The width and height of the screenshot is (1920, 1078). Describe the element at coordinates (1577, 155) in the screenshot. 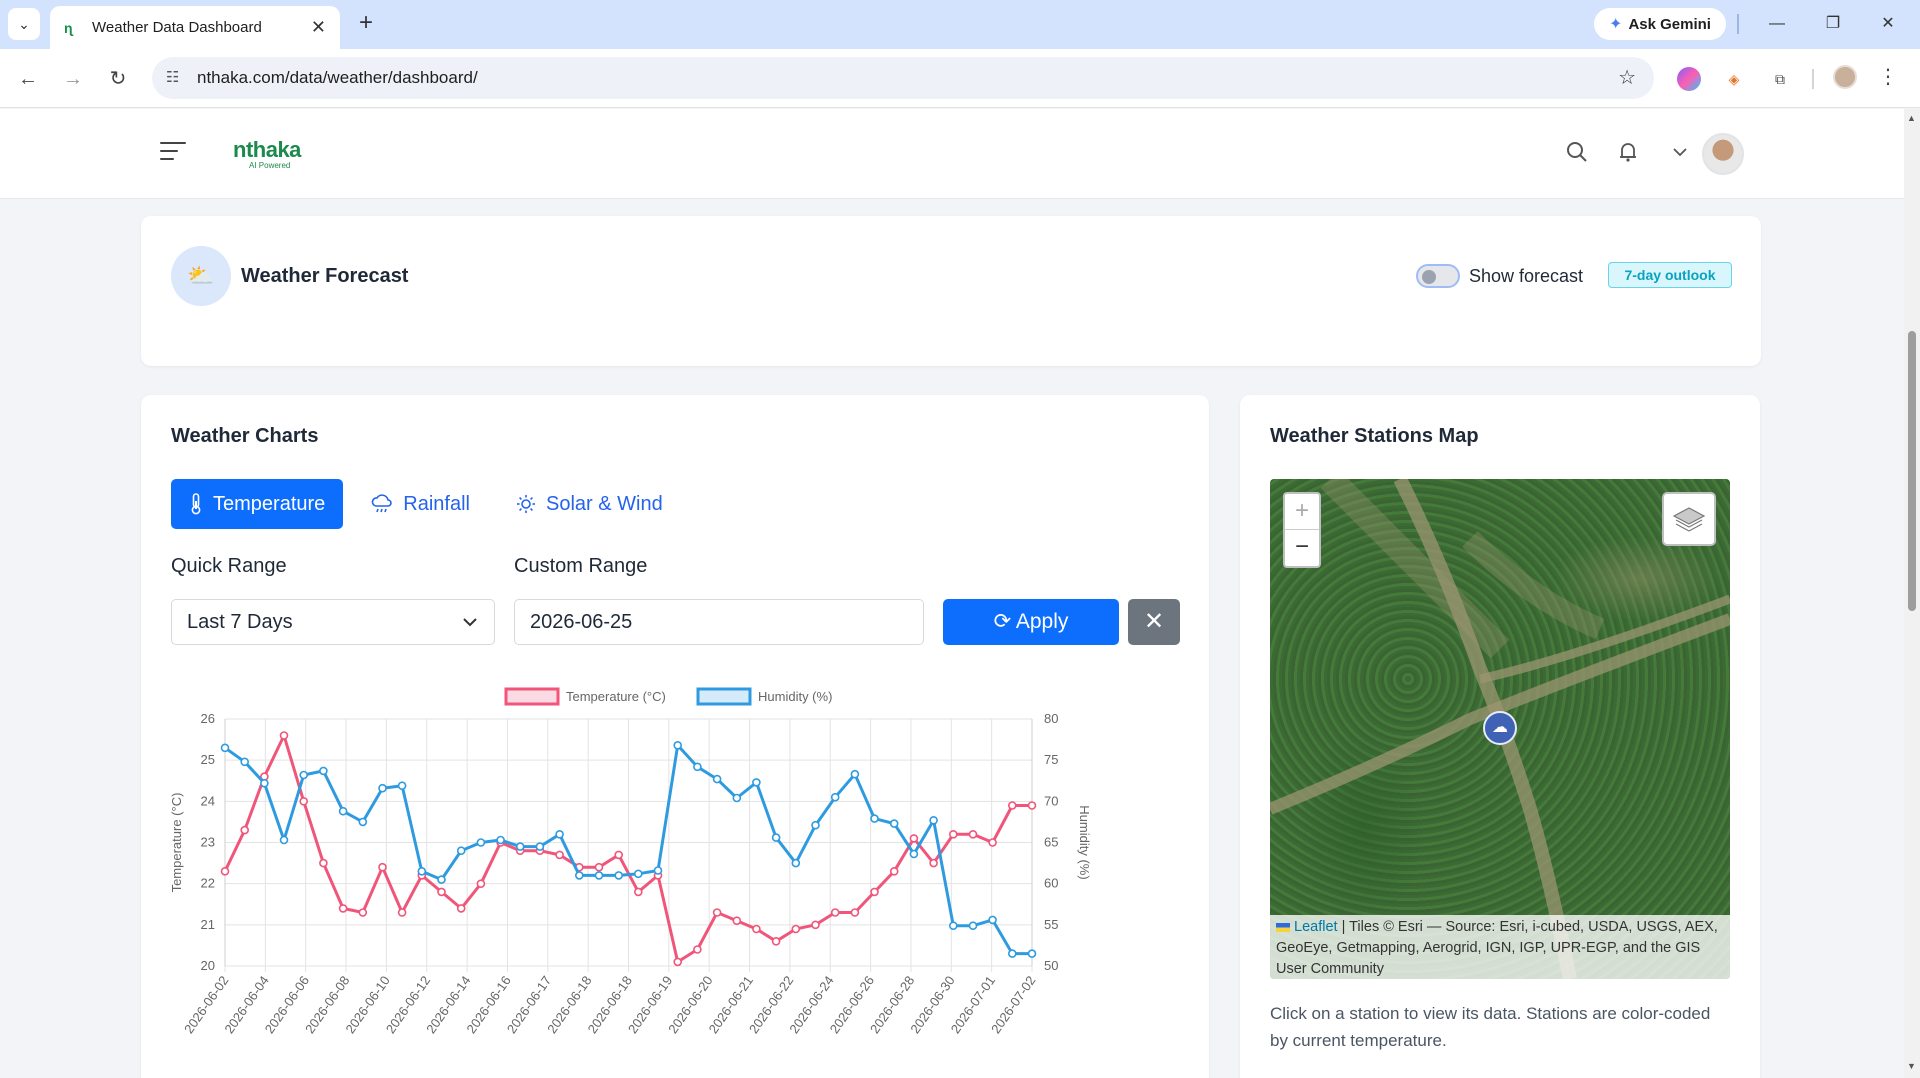

I see `search-icon` at that location.